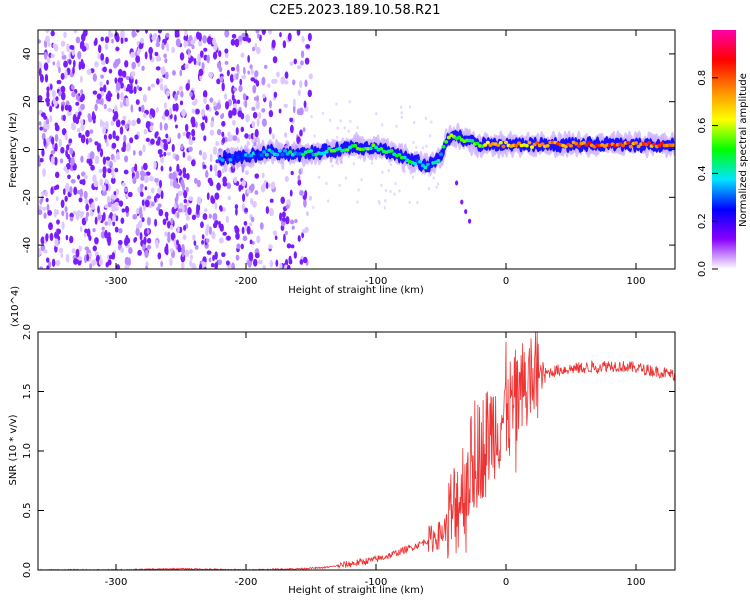 The height and width of the screenshot is (600, 750). What do you see at coordinates (702, 78) in the screenshot?
I see `colorbar-tick-label: 0.8` at bounding box center [702, 78].